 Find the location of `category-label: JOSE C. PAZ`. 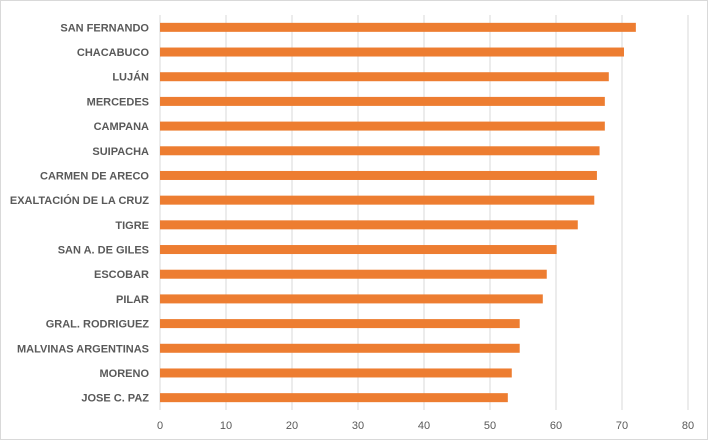

category-label: JOSE C. PAZ is located at coordinates (115, 399).